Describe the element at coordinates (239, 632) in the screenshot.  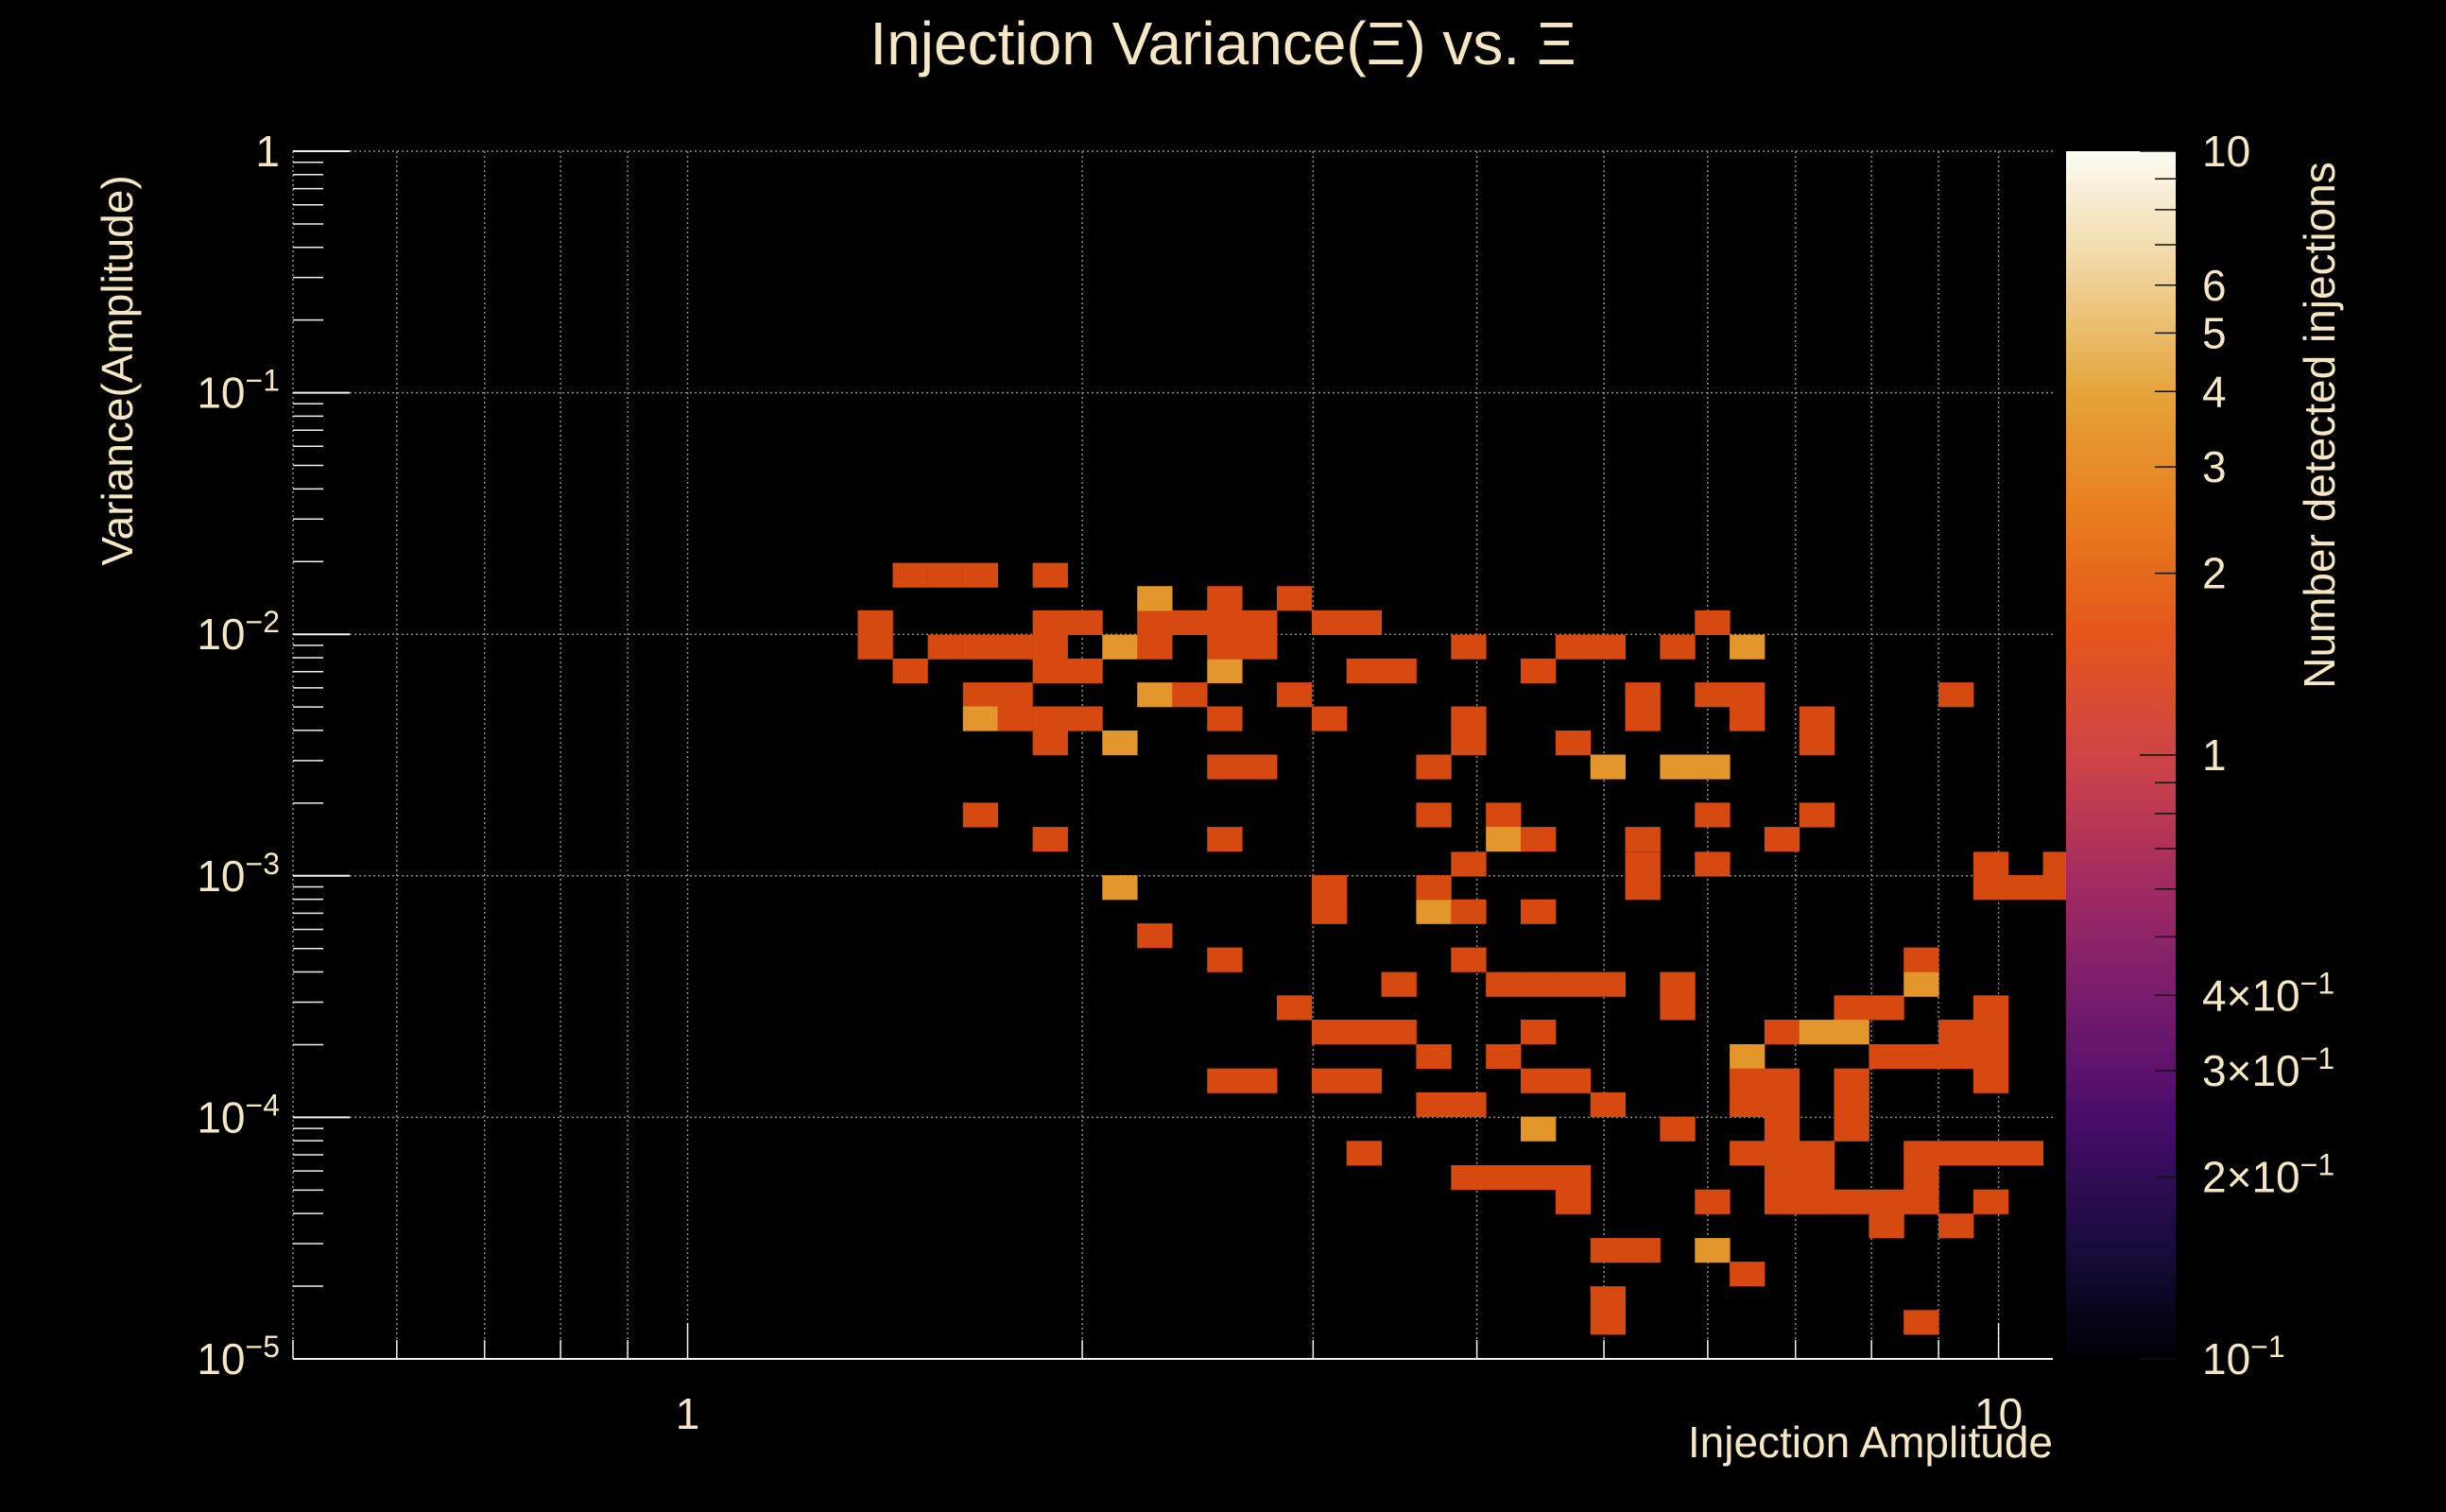
I see `y-tick-label: 10⁻²` at that location.